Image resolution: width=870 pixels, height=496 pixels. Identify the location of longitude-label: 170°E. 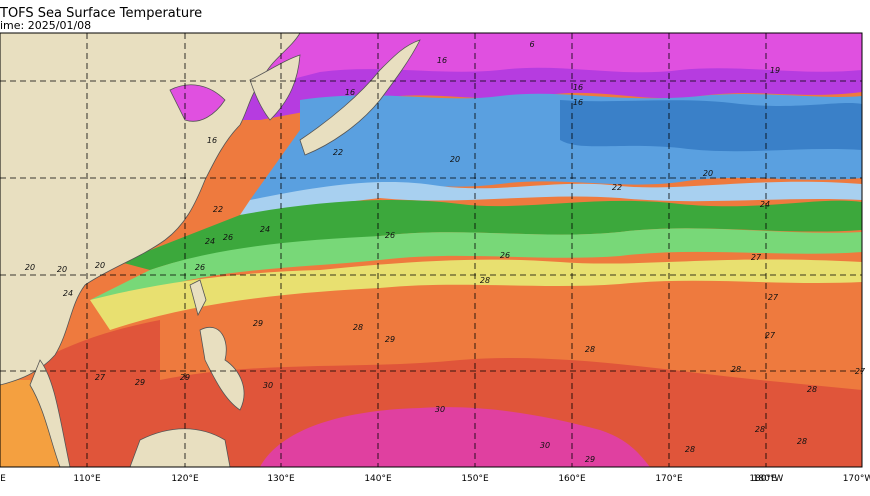
(669, 479).